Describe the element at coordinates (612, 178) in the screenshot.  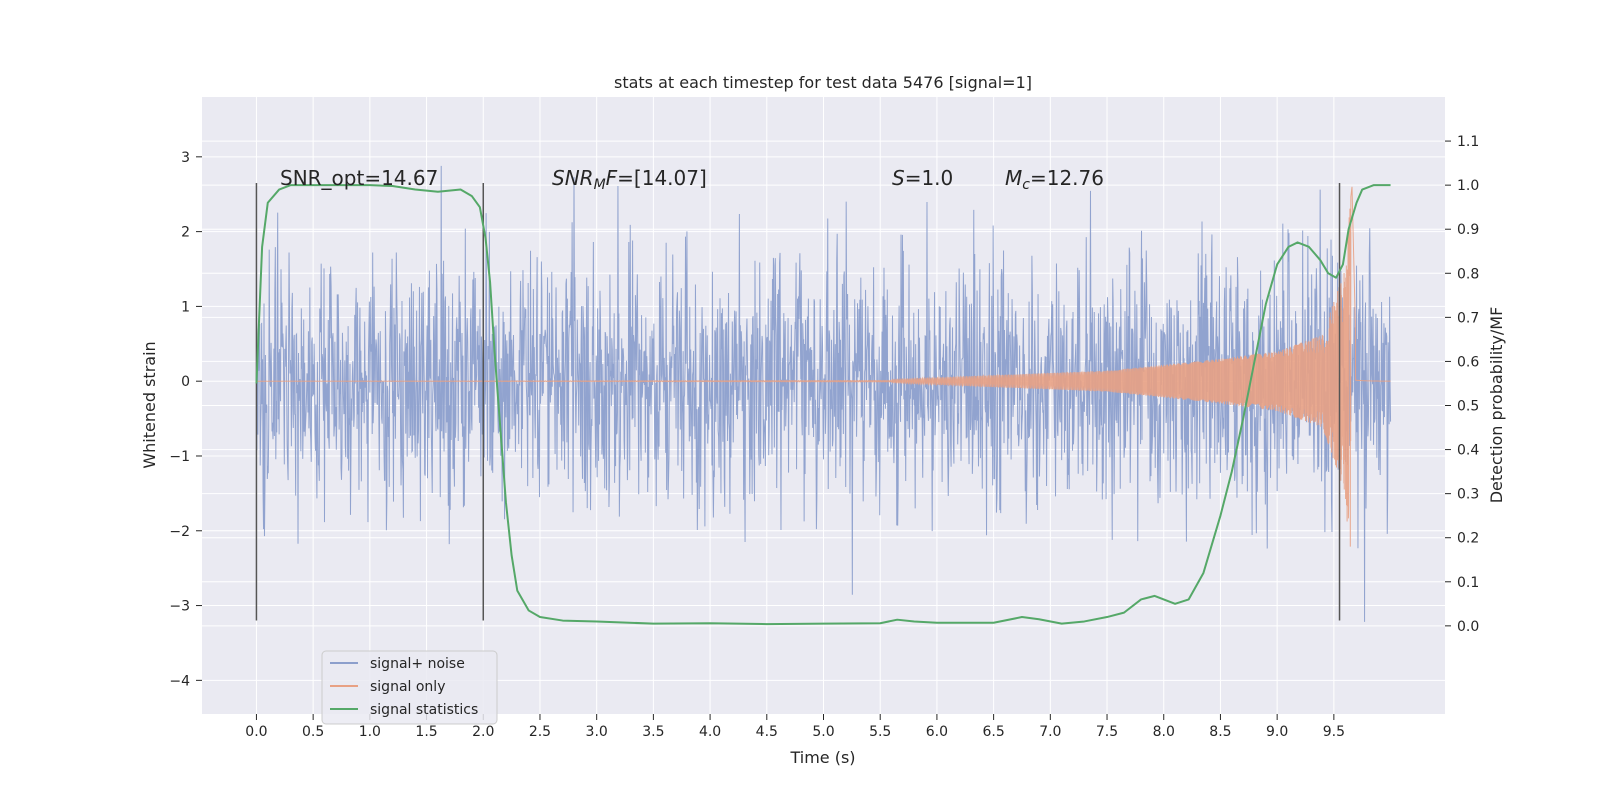
I see `annotation-snr-mf-symbol2: F` at that location.